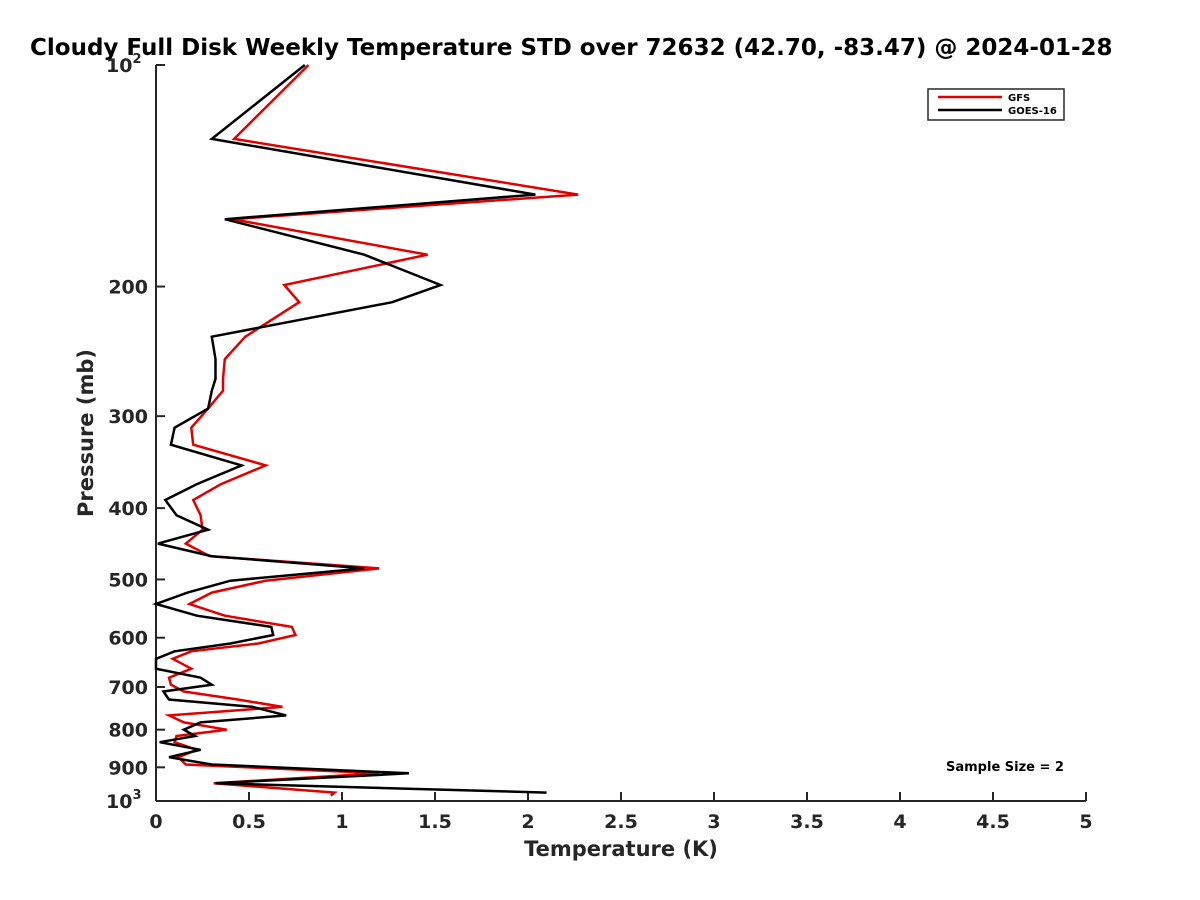 The image size is (1200, 900). Describe the element at coordinates (435, 822) in the screenshot. I see `x-tick-label: 1.5` at that location.